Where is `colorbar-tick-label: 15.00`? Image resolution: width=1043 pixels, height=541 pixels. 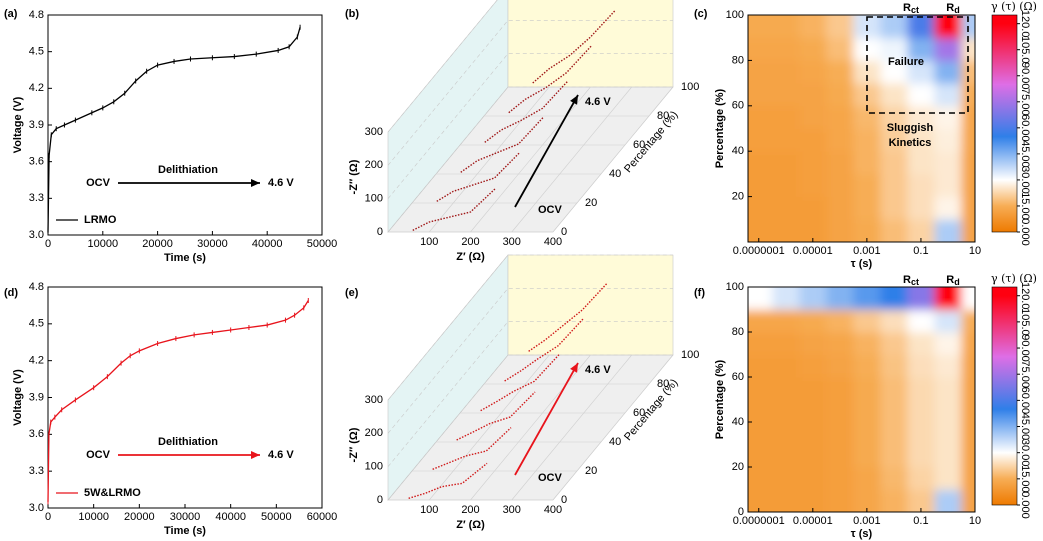
colorbar-tick-label: 15.00 is located at coordinates (1025, 206).